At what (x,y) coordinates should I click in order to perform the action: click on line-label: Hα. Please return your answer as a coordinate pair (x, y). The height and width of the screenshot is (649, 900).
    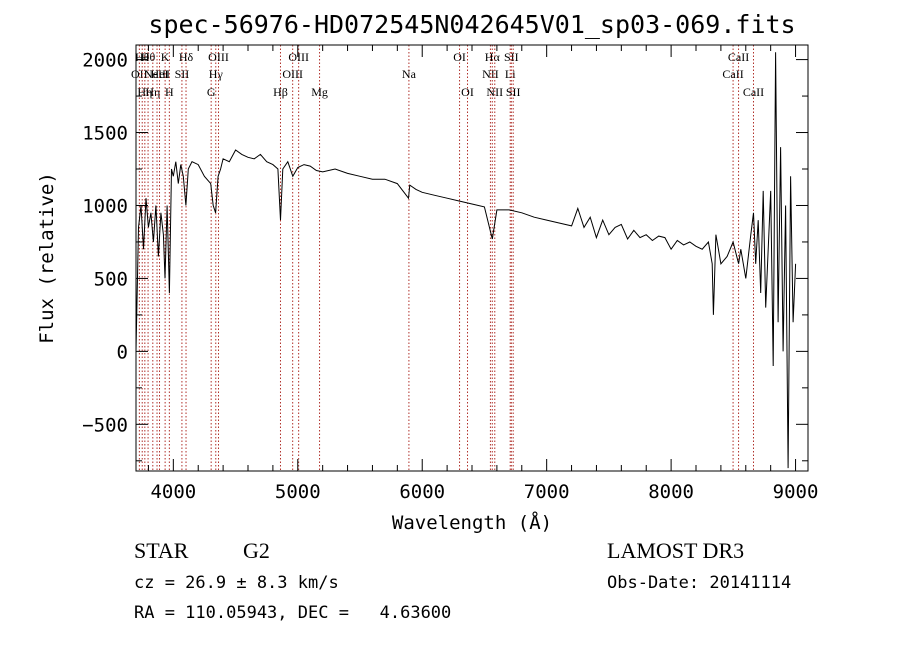
    Looking at the image, I should click on (493, 57).